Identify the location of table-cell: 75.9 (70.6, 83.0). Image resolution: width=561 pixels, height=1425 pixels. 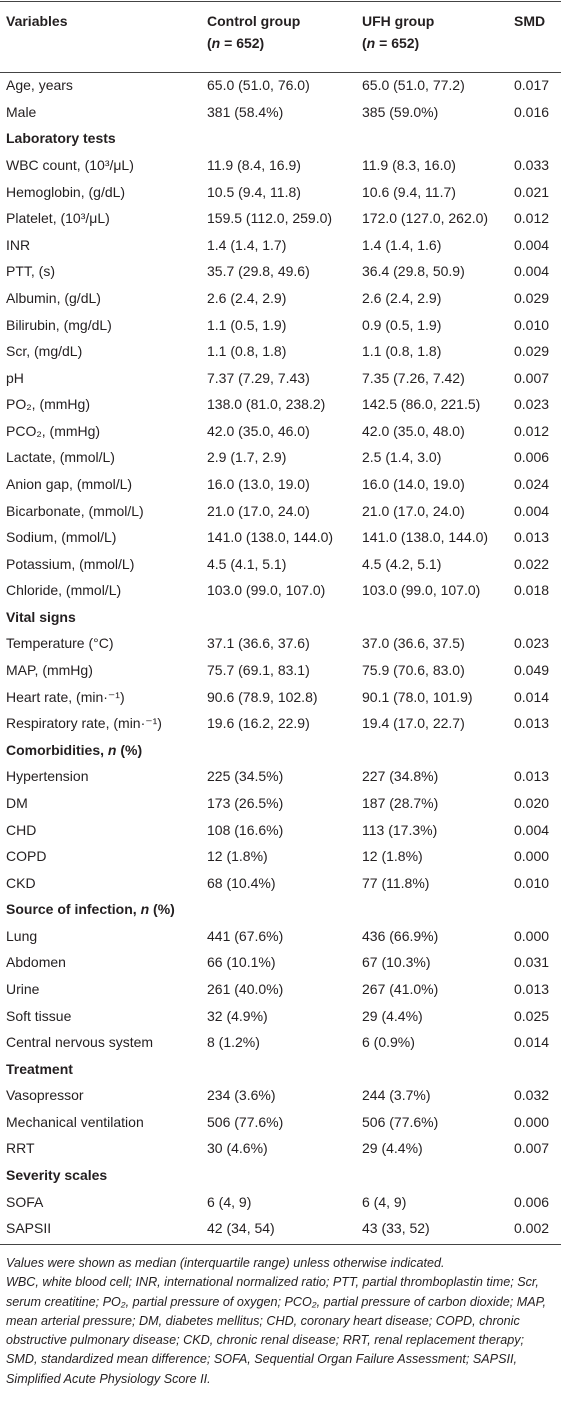
(413, 670).